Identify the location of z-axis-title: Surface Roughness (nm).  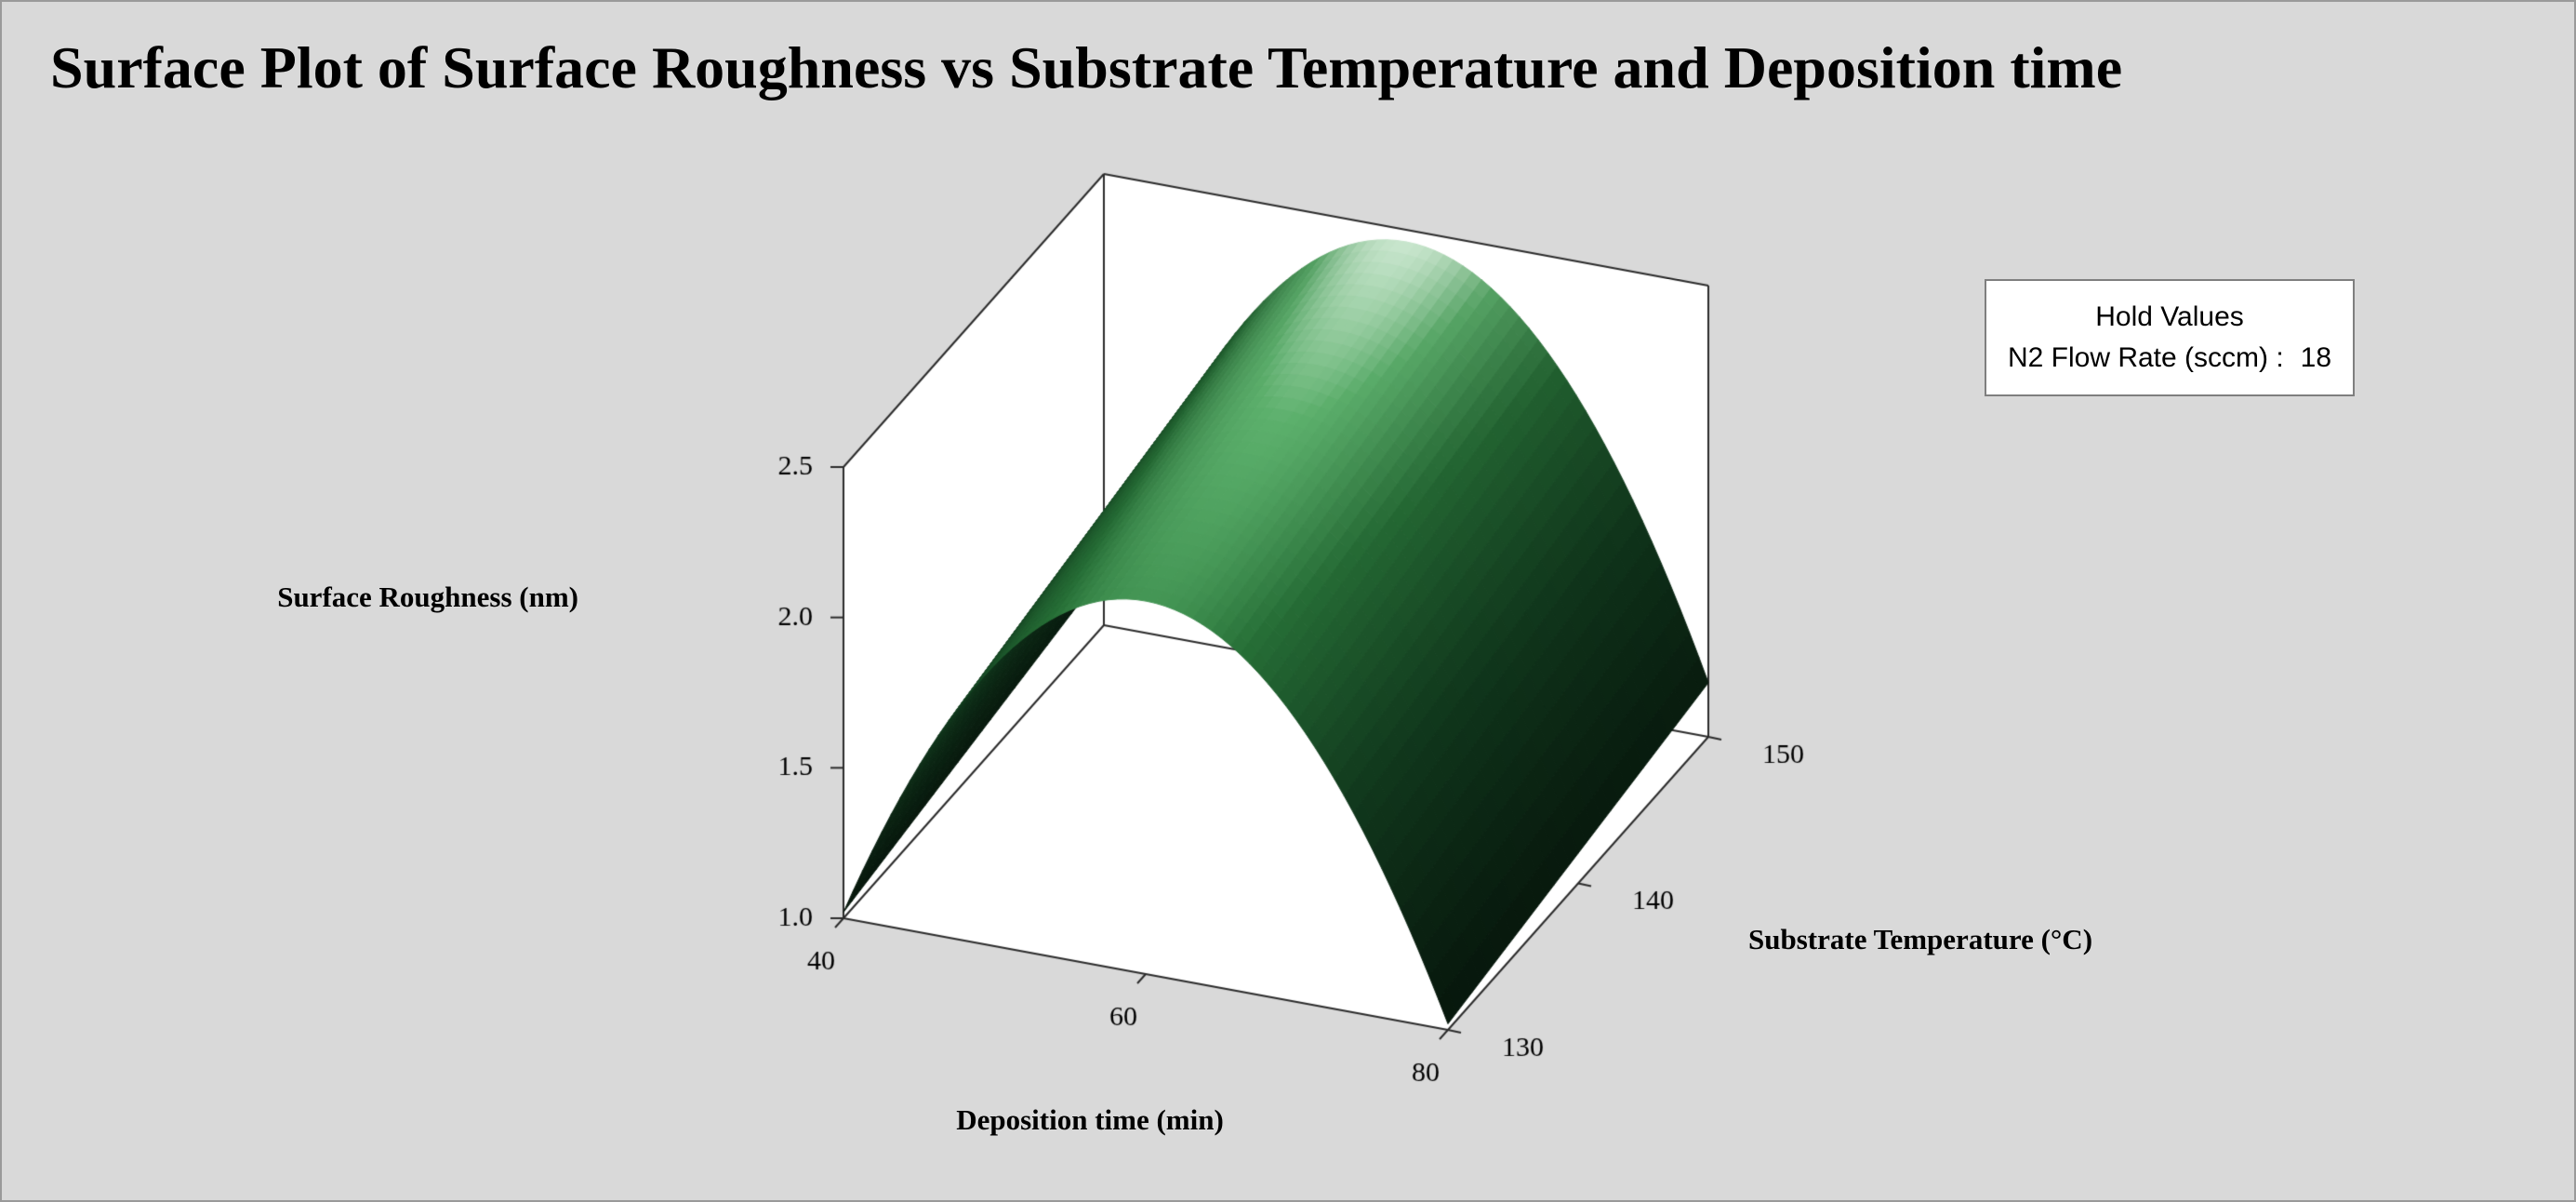
(427, 597).